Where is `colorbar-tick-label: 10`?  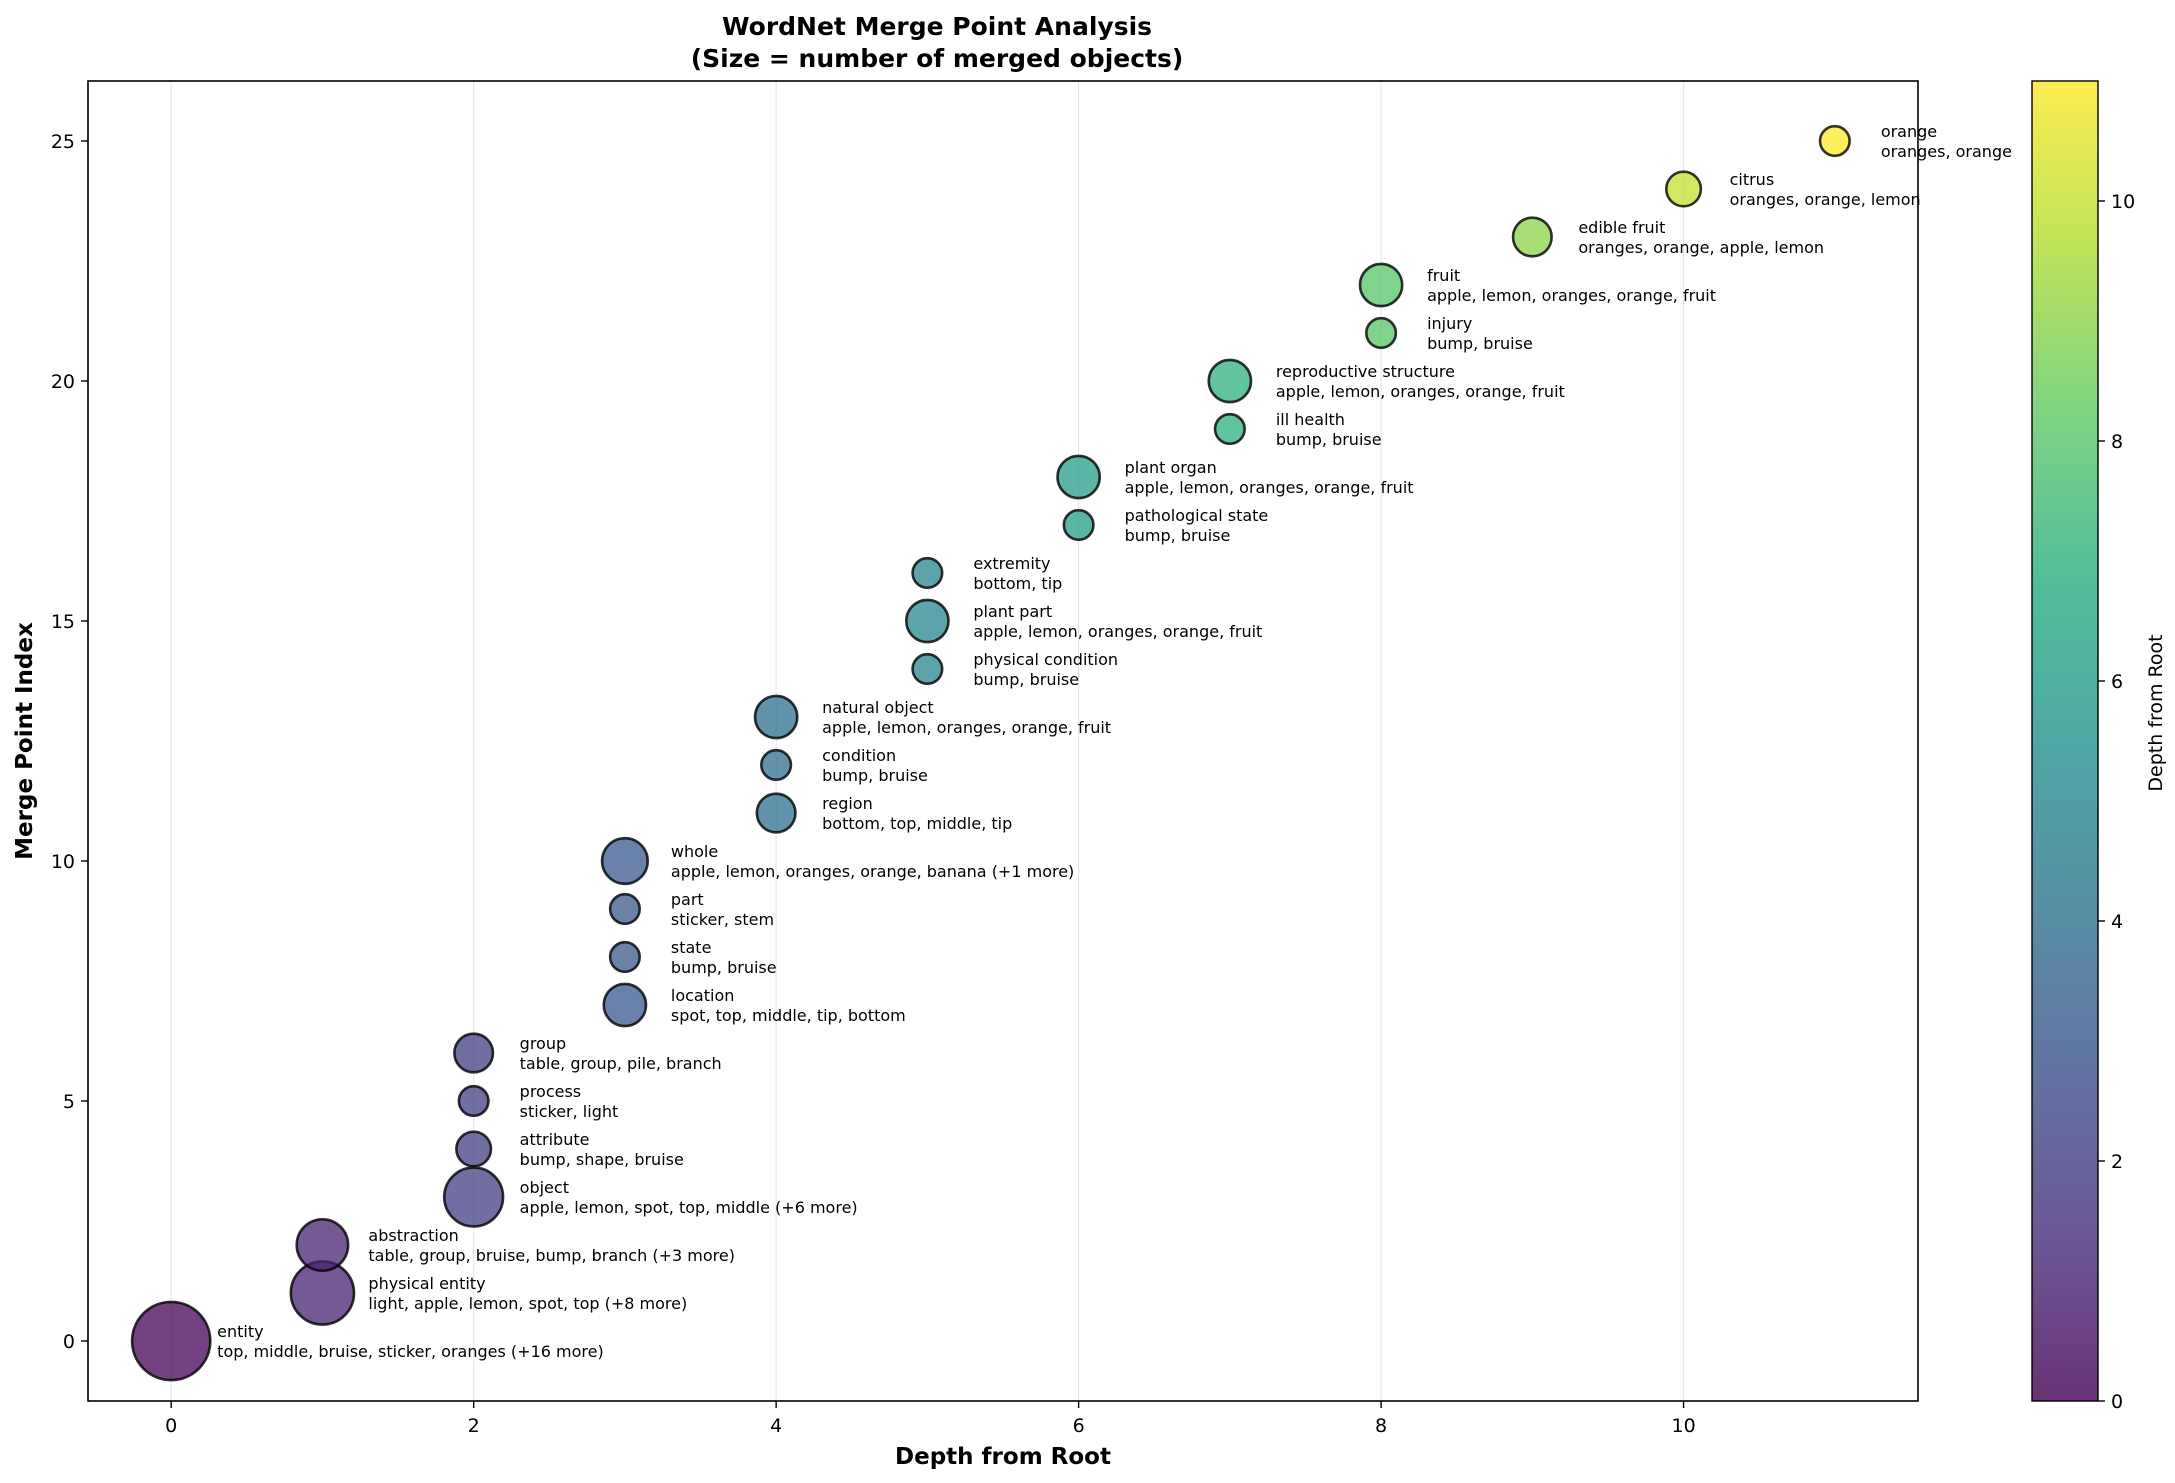 colorbar-tick-label: 10 is located at coordinates (2123, 202).